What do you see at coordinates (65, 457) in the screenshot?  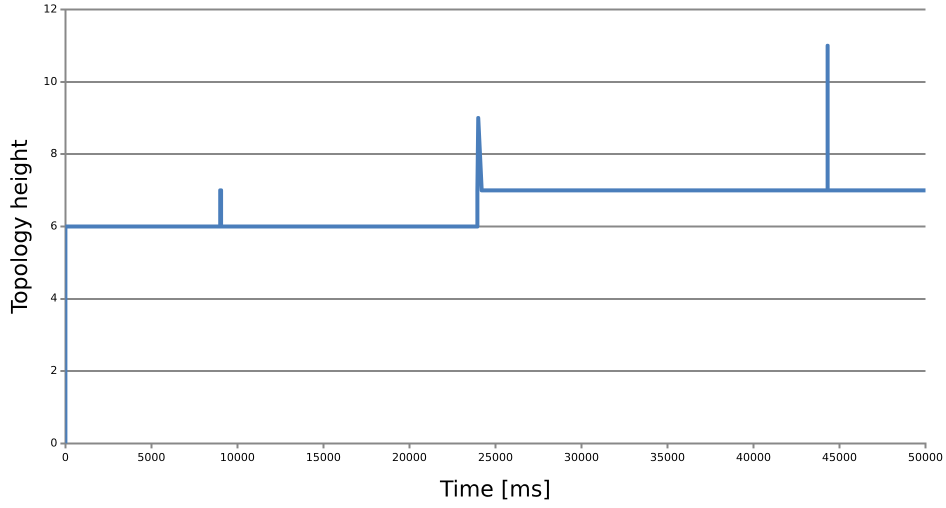 I see `x-tick-label: 0` at bounding box center [65, 457].